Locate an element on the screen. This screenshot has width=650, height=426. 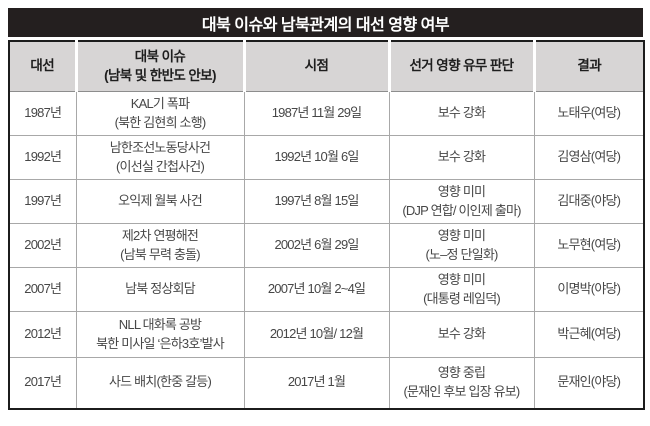
cell-line: 남북 정상회담 is located at coordinates (160, 289).